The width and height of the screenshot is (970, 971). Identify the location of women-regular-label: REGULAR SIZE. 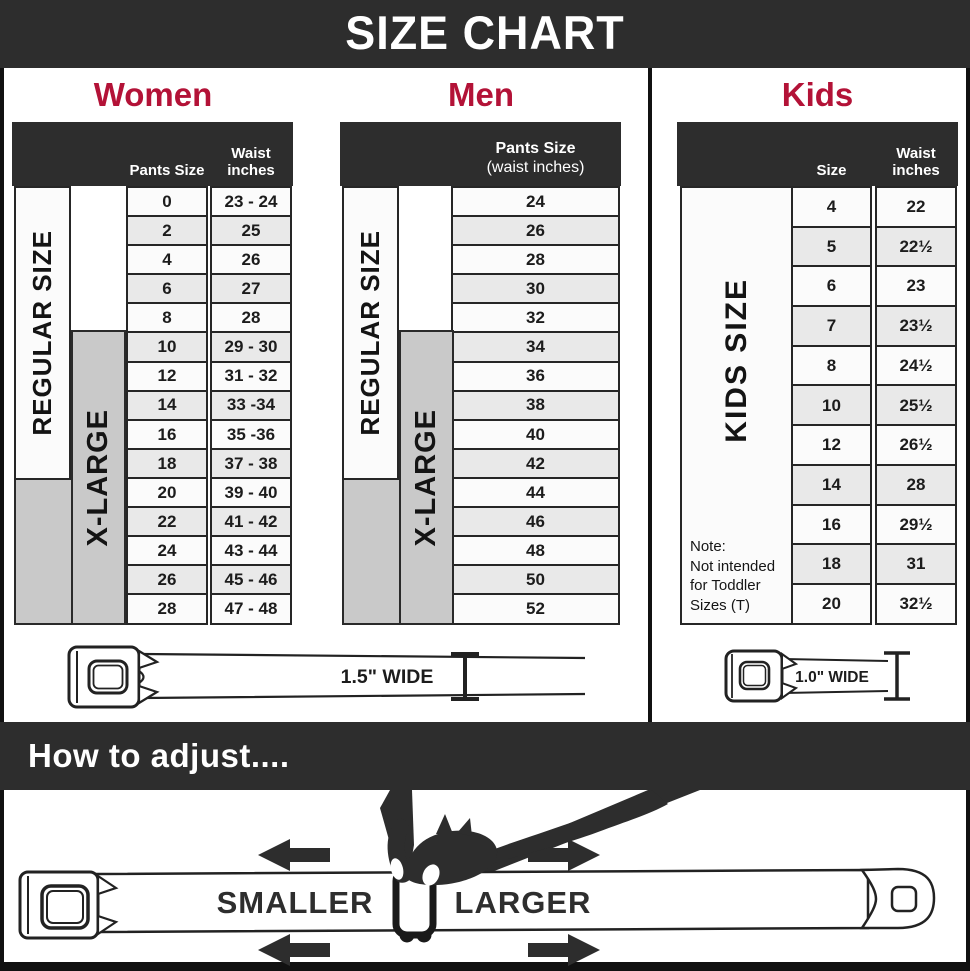
(42, 333).